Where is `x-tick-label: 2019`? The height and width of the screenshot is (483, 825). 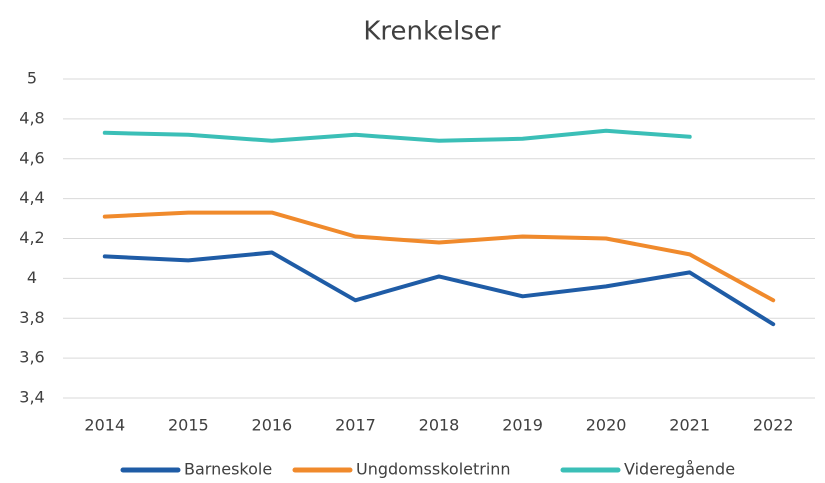 x-tick-label: 2019 is located at coordinates (522, 425).